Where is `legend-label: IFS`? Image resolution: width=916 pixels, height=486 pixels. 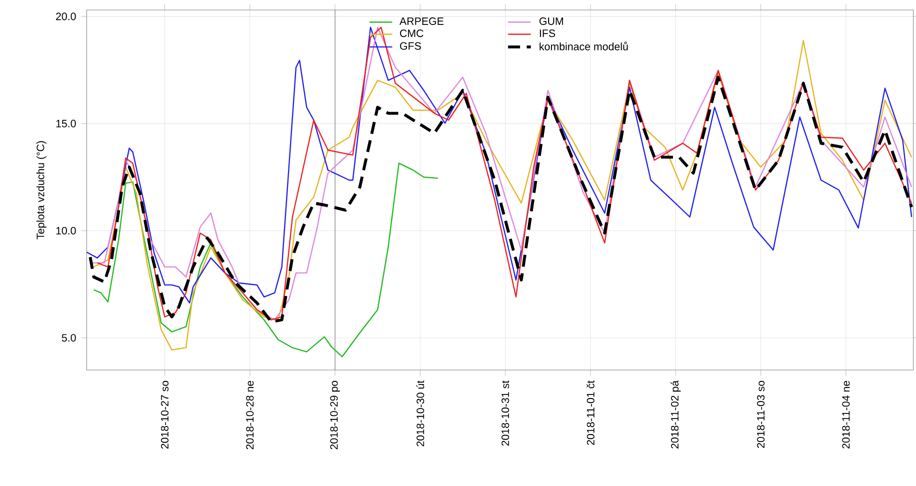 legend-label: IFS is located at coordinates (548, 34).